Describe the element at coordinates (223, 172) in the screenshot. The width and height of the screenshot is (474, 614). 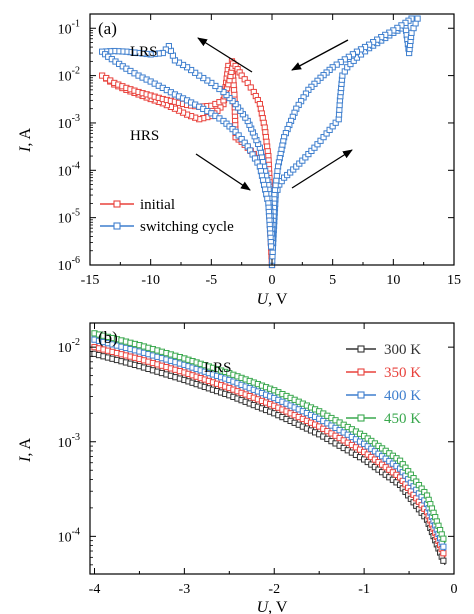
I see `arrow-down-right` at that location.